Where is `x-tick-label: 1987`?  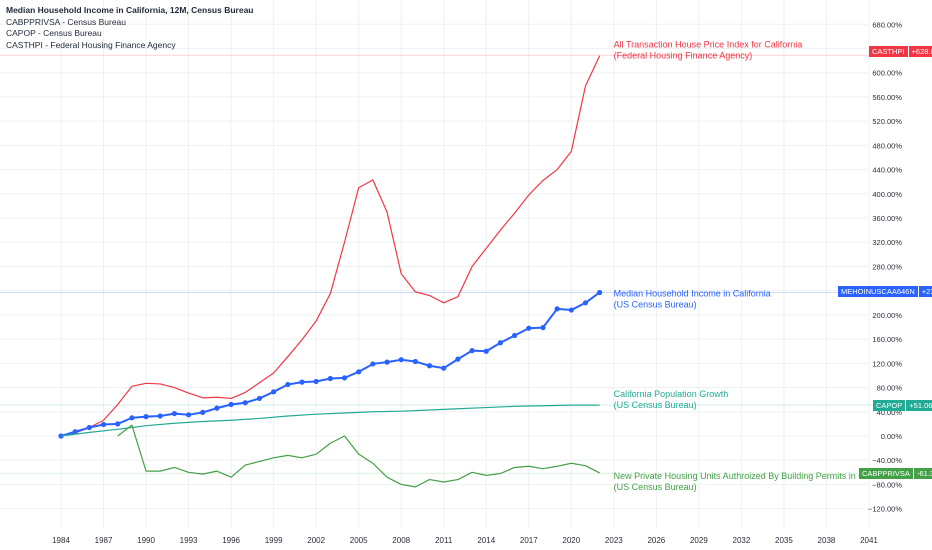
x-tick-label: 1987 is located at coordinates (104, 540).